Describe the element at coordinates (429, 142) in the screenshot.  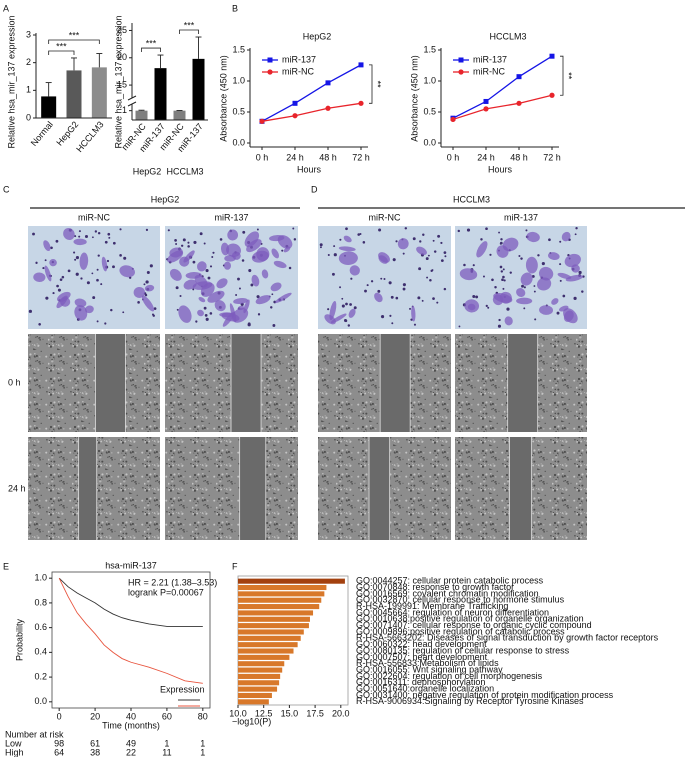
I see `y-tick-label: 0.0` at that location.